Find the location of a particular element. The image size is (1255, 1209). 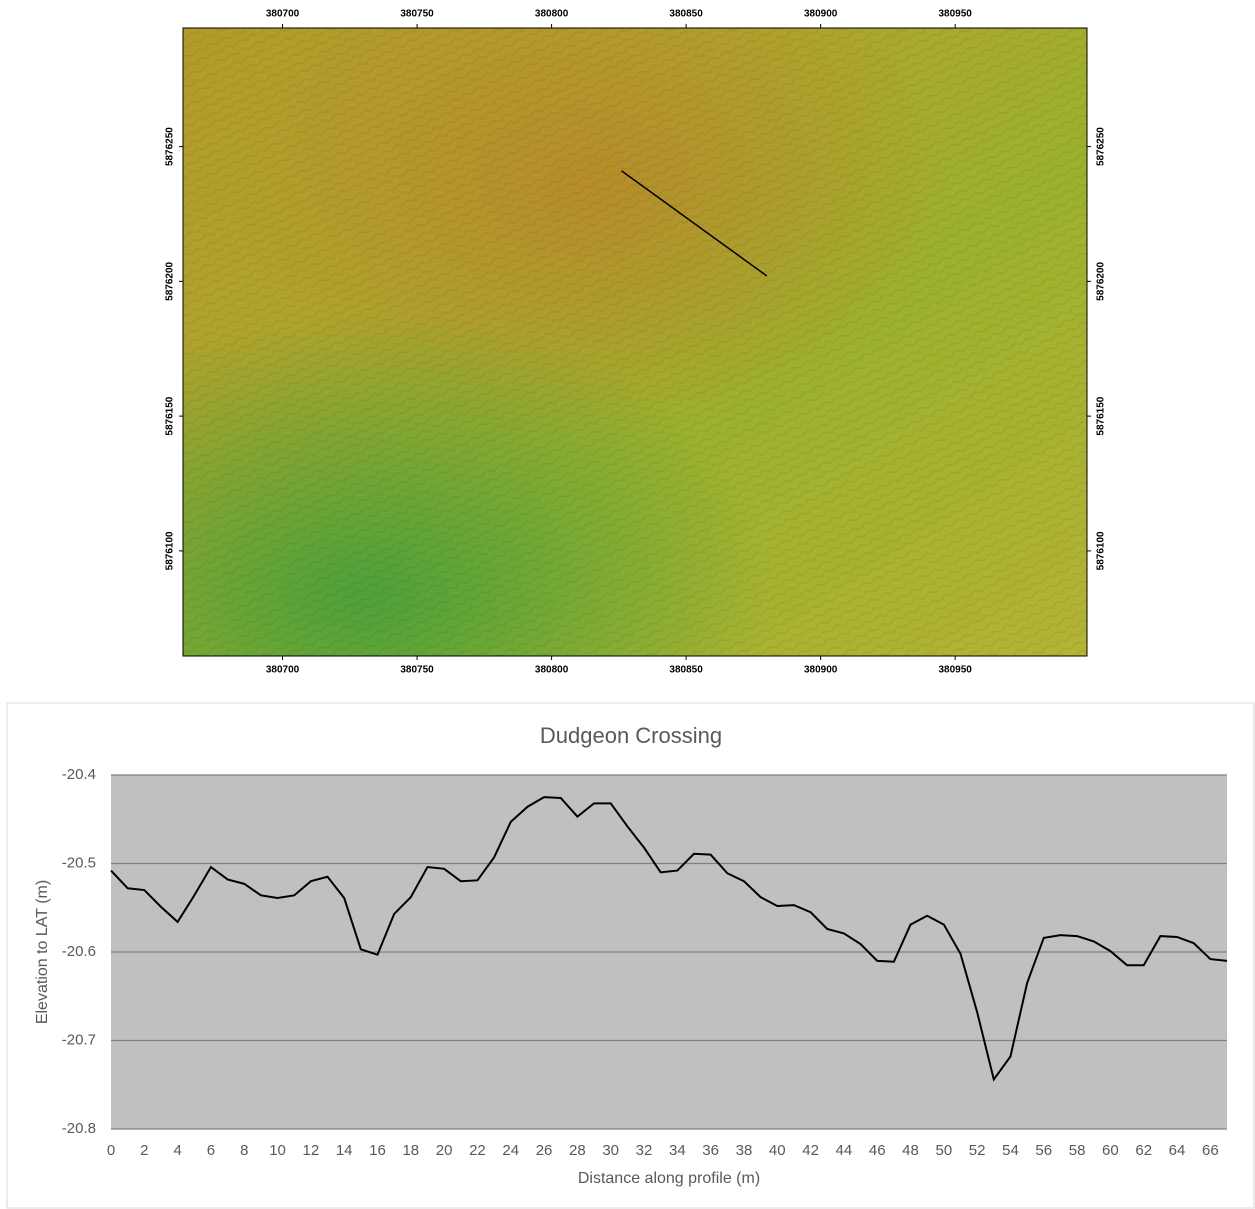

x-tick-label: 64 is located at coordinates (1177, 1150).